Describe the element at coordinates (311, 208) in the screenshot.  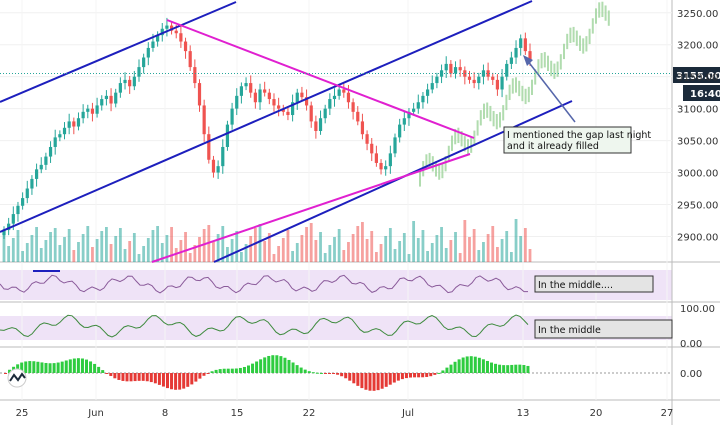
I see `triangle-lower-line` at that location.